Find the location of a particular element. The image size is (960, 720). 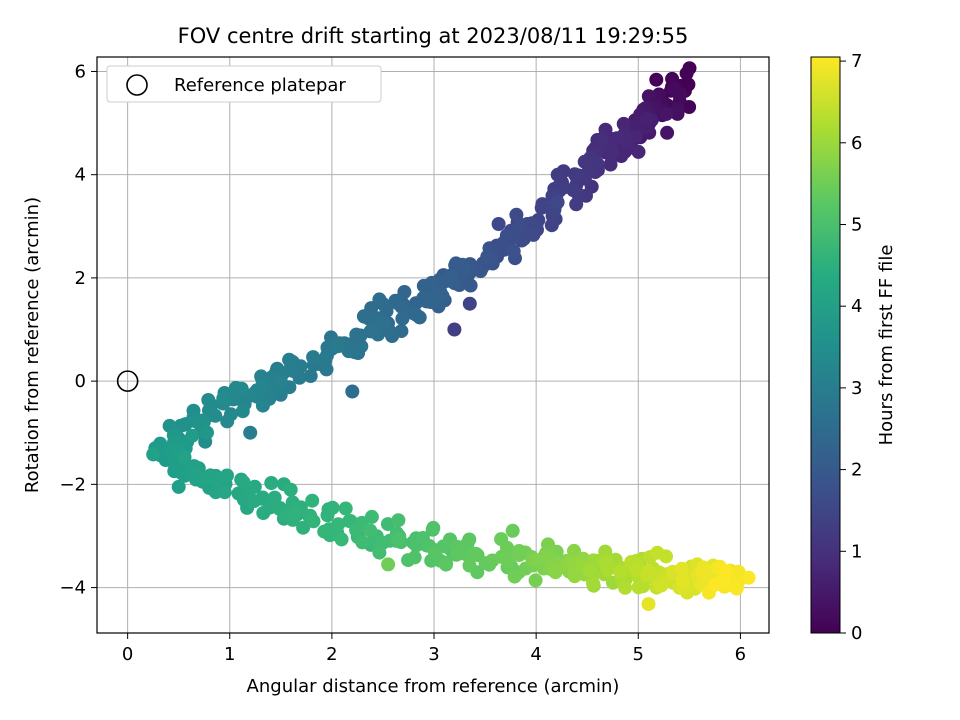

y-tick-label: 0 is located at coordinates (80, 381).